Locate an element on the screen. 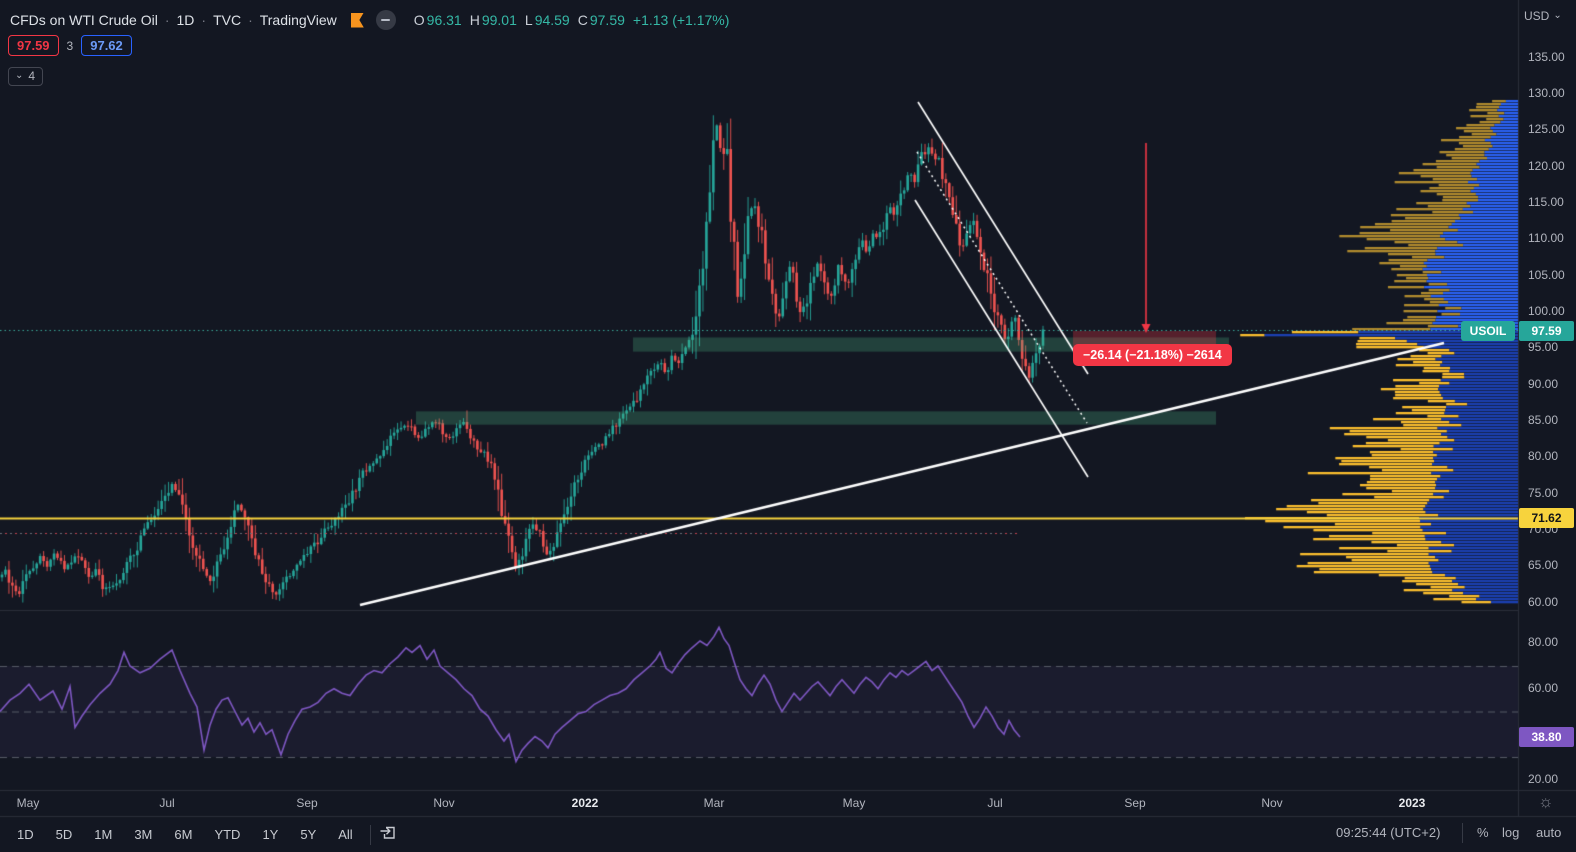 Image resolution: width=1576 pixels, height=852 pixels. go-to-date-icon is located at coordinates (388, 835).